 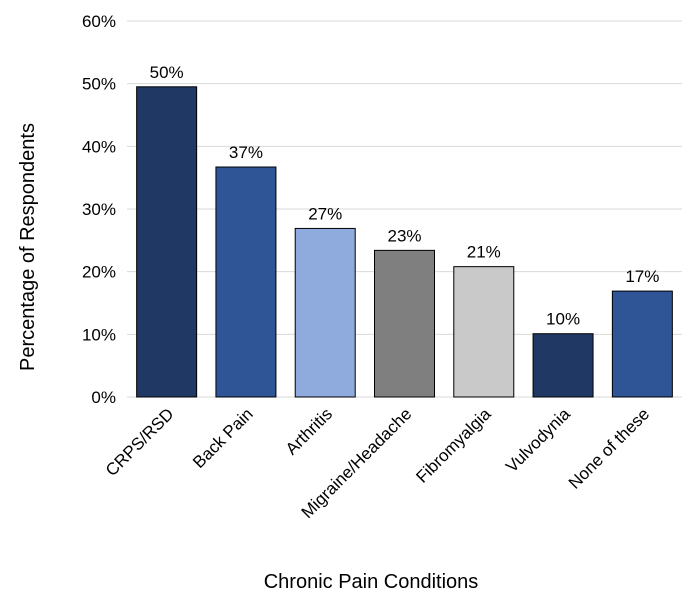 I want to click on y-axis-ticks: 0% 10% 20% 30% 40% 50% 60%, so click(x=99, y=209).